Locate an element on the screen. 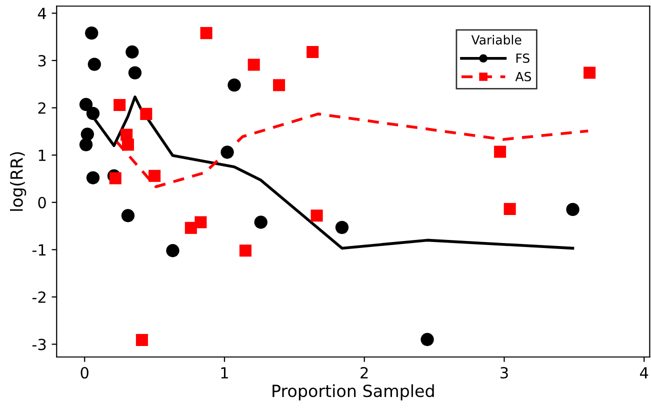 This screenshot has width=651, height=408. x-tick-label: 1 is located at coordinates (224, 372).